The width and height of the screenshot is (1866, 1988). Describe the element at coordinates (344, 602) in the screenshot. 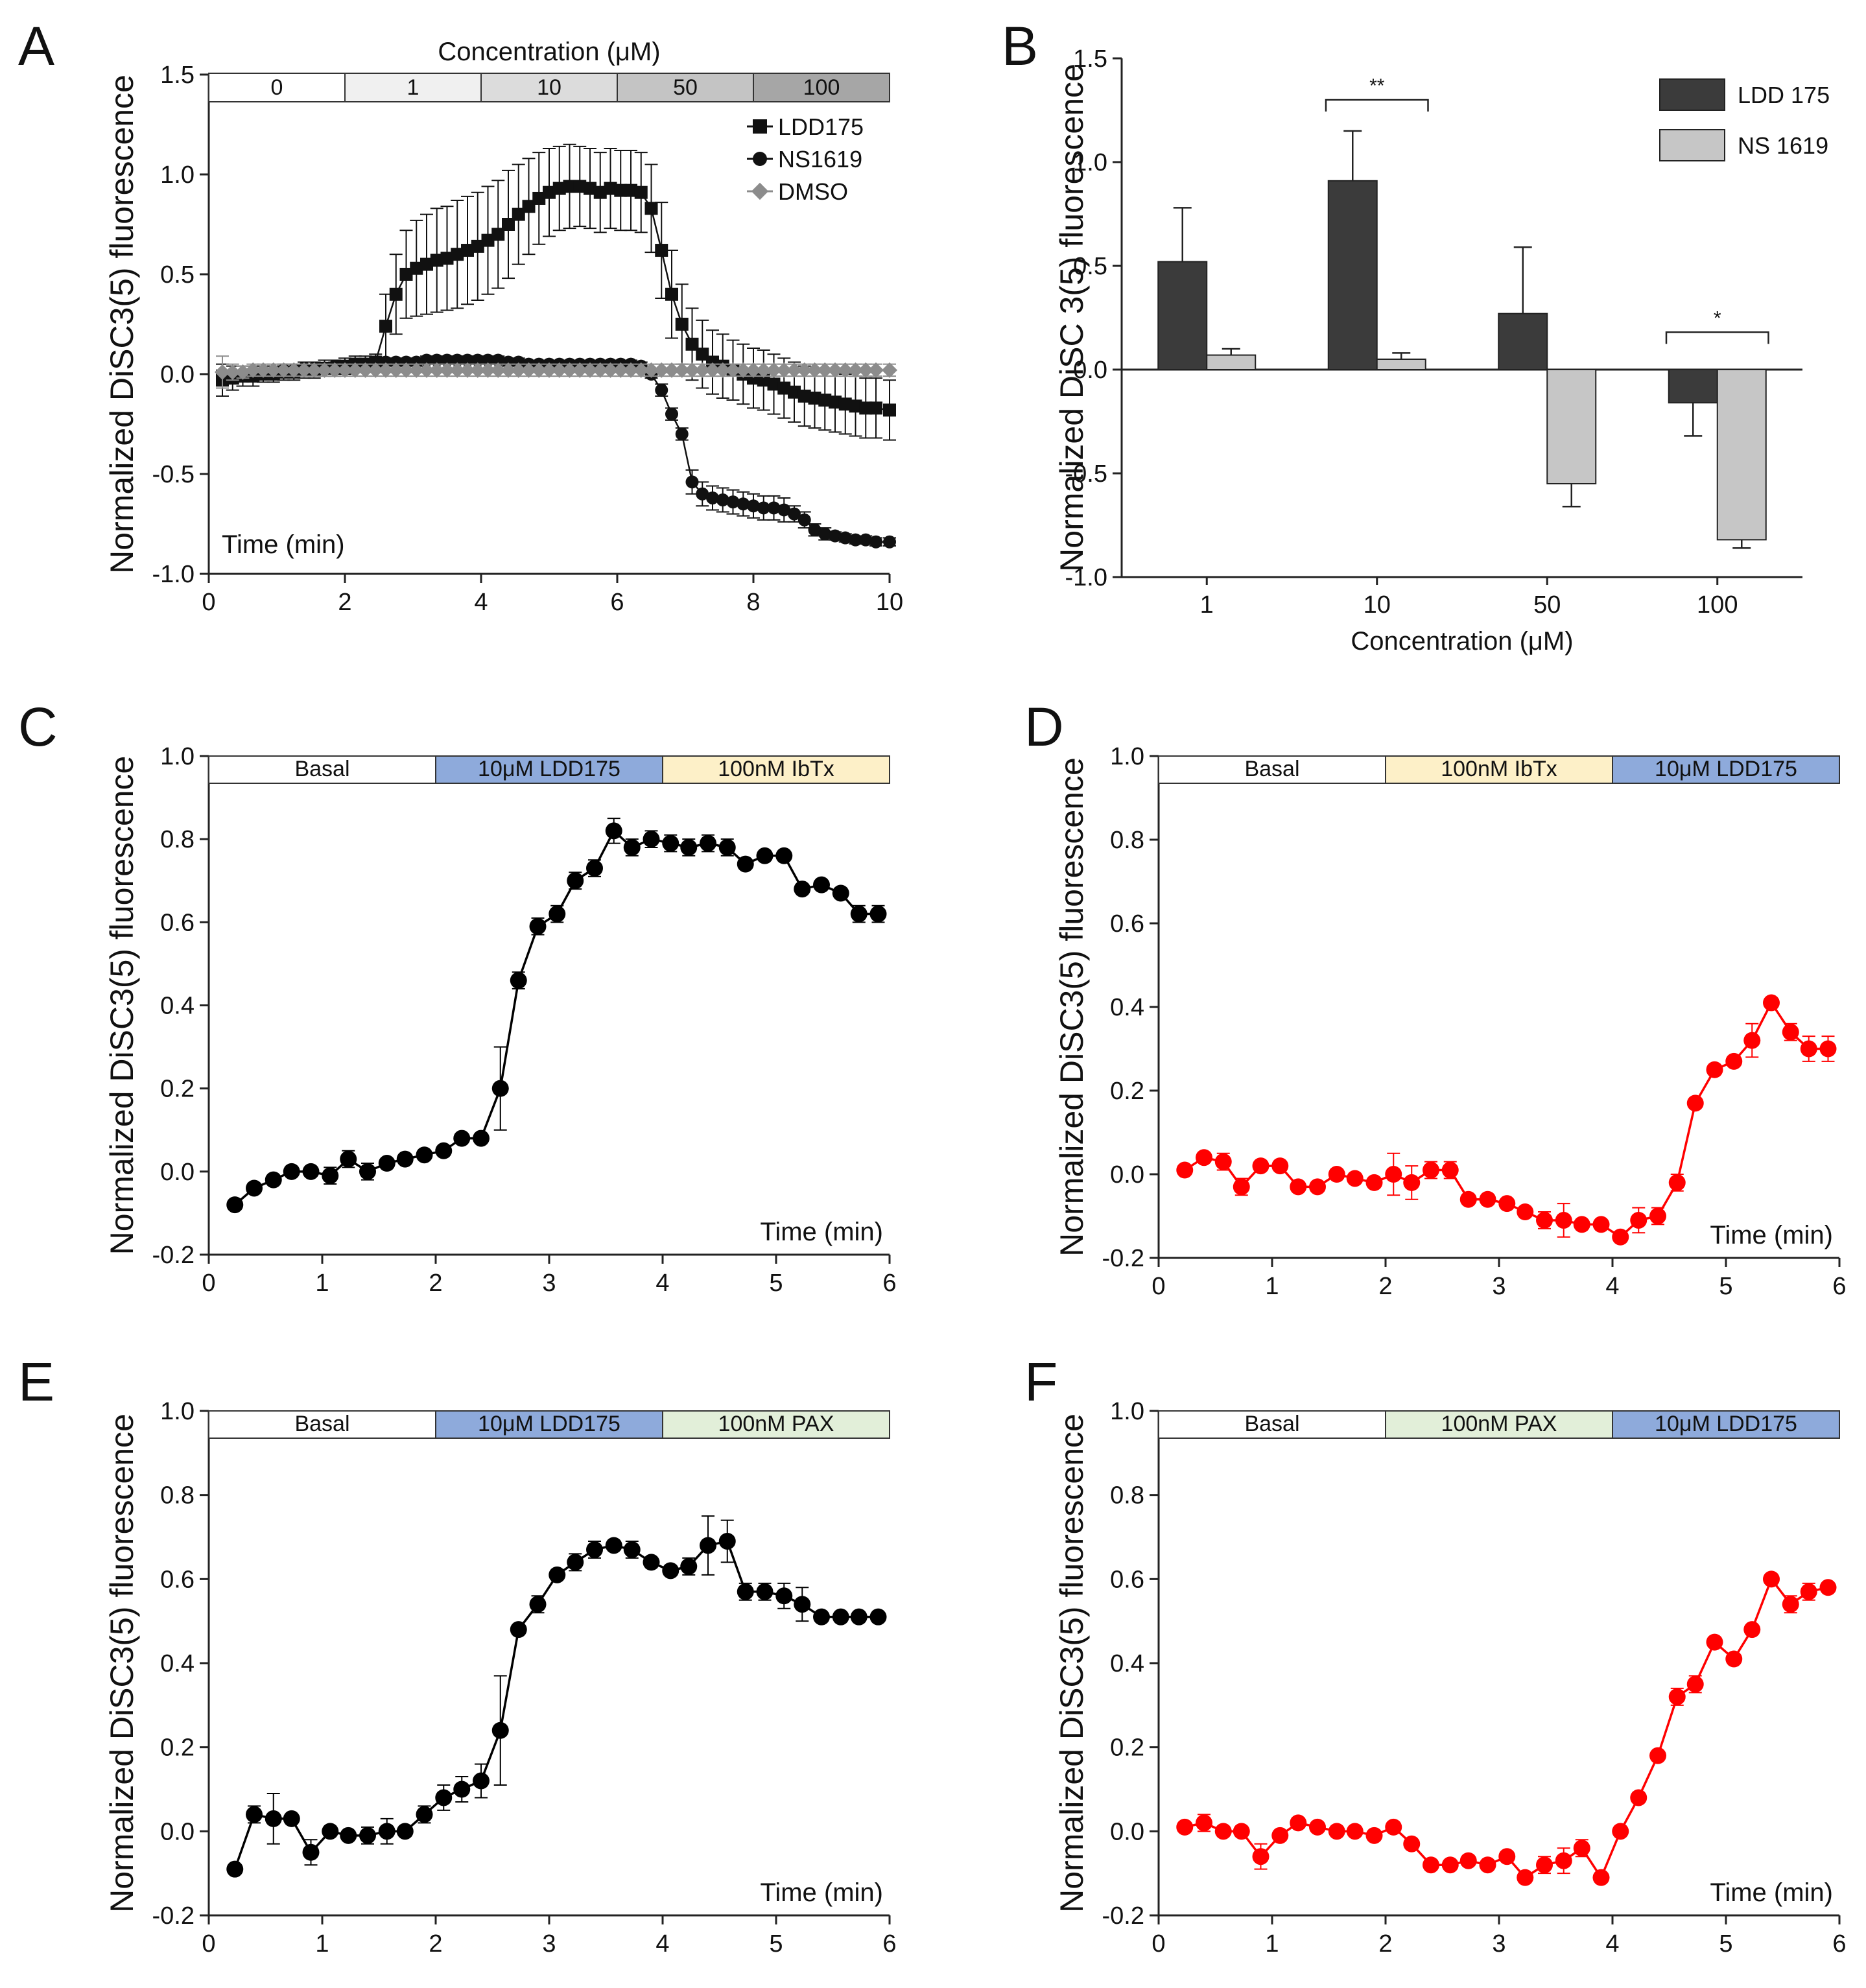

I see `x-tick-label: 2` at that location.